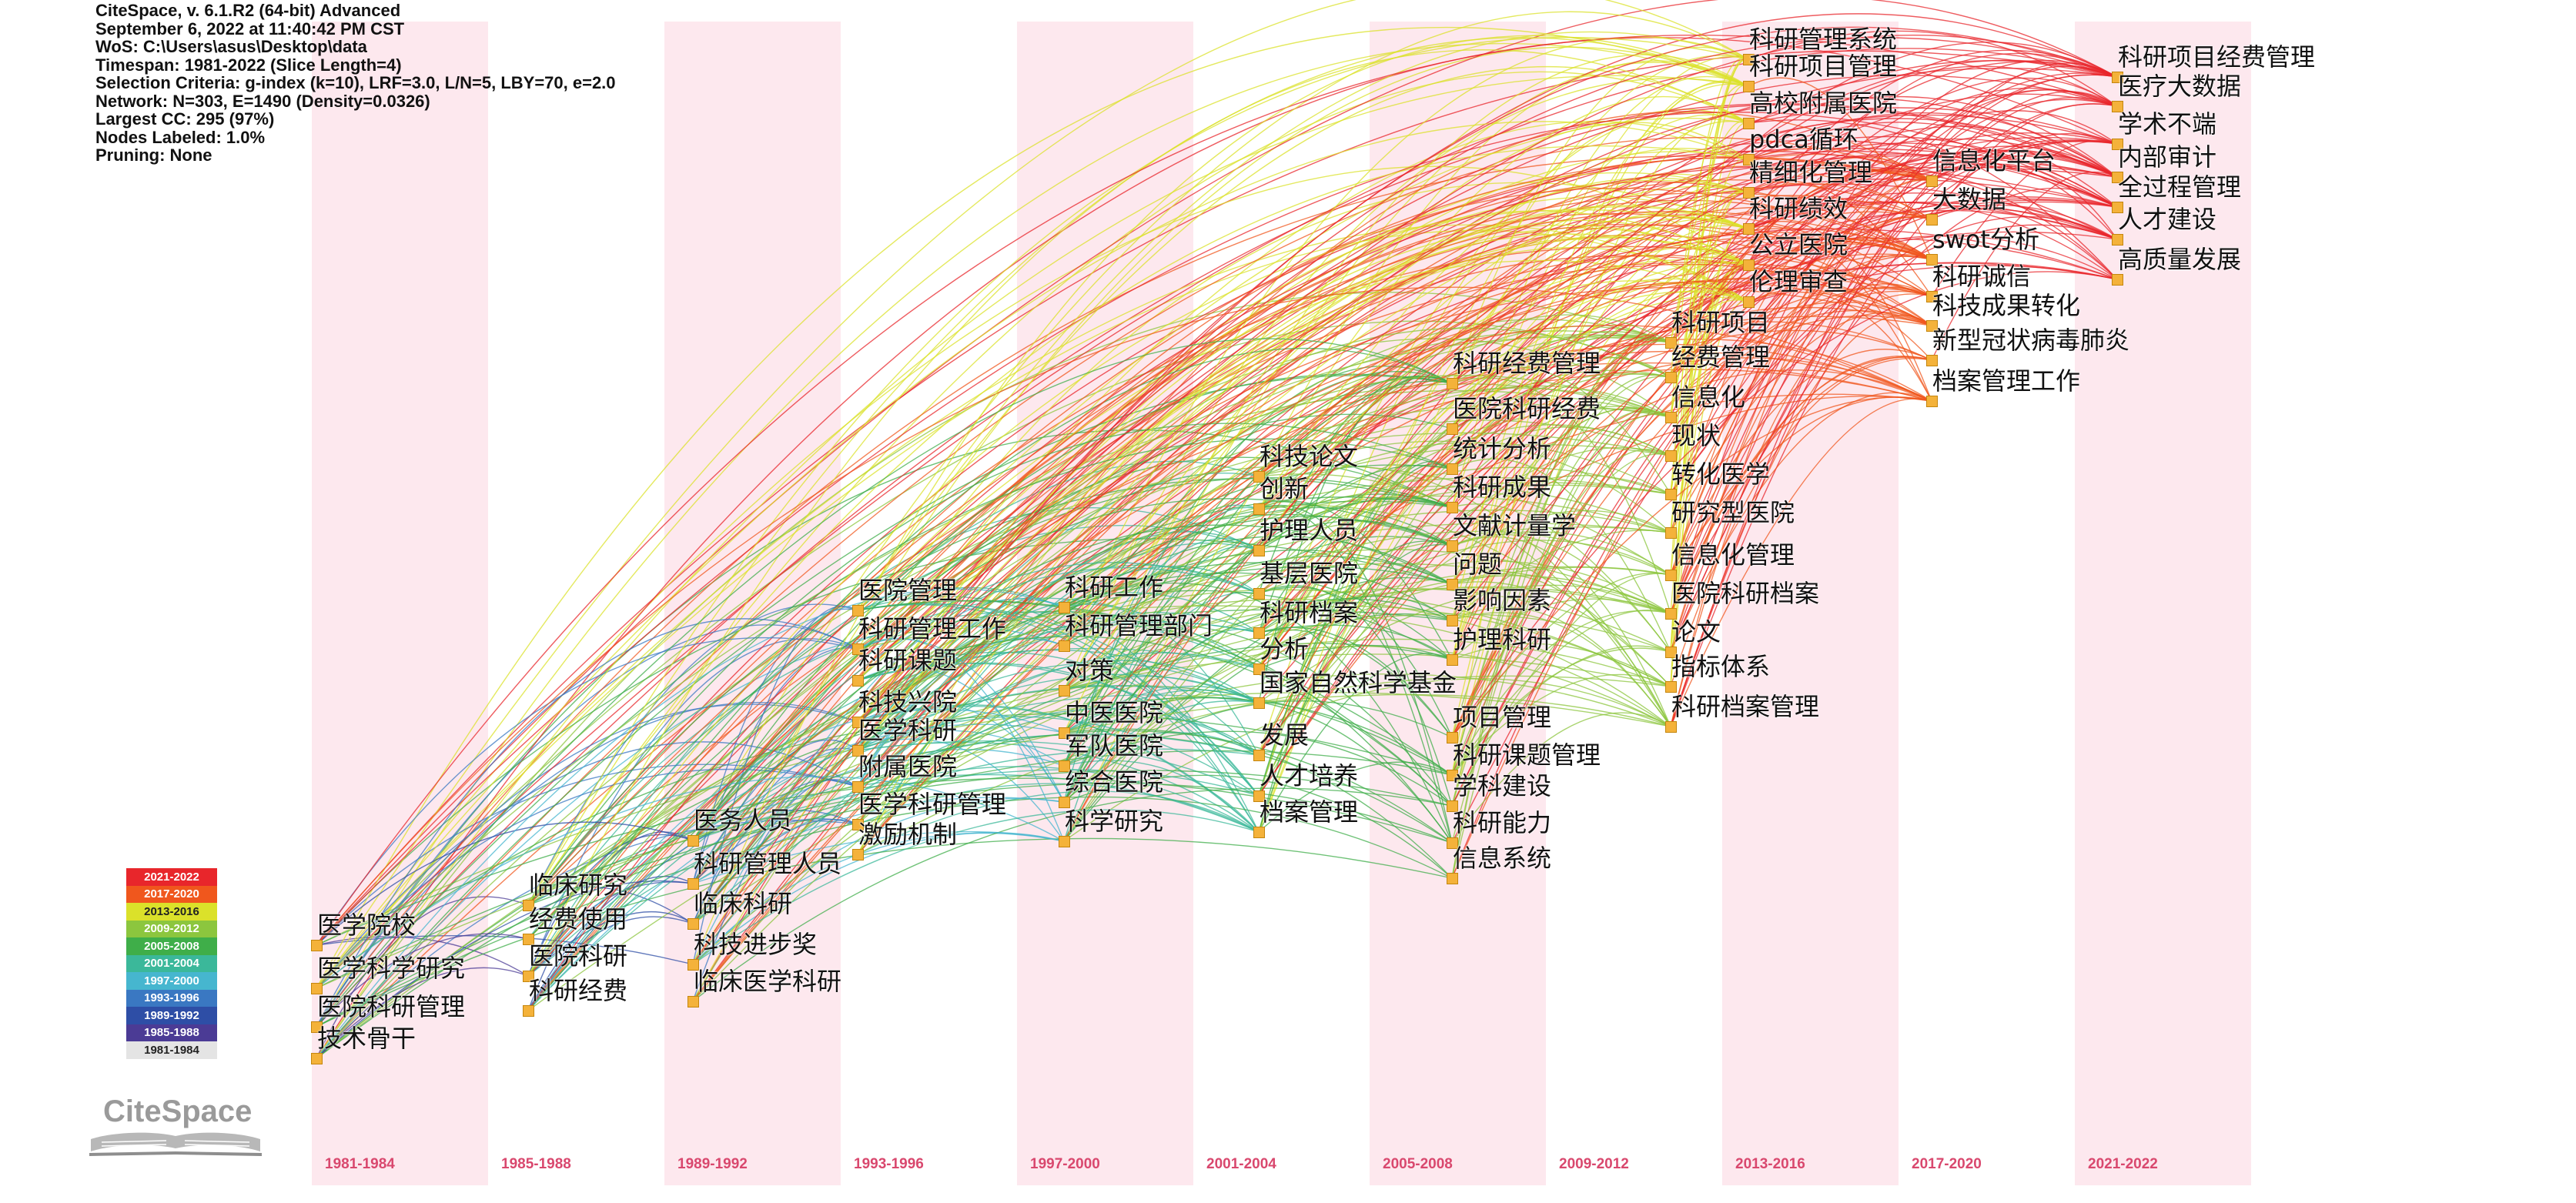 This screenshot has width=2576, height=1203. Describe the element at coordinates (713, 1164) in the screenshot. I see `period-label: 1989-1992` at that location.